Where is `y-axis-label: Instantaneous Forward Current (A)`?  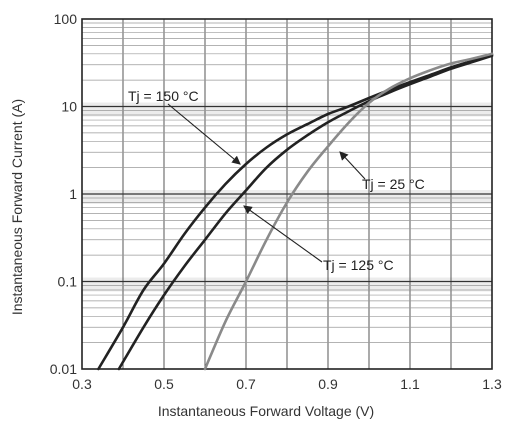
y-axis-label: Instantaneous Forward Current (A) is located at coordinates (17, 207).